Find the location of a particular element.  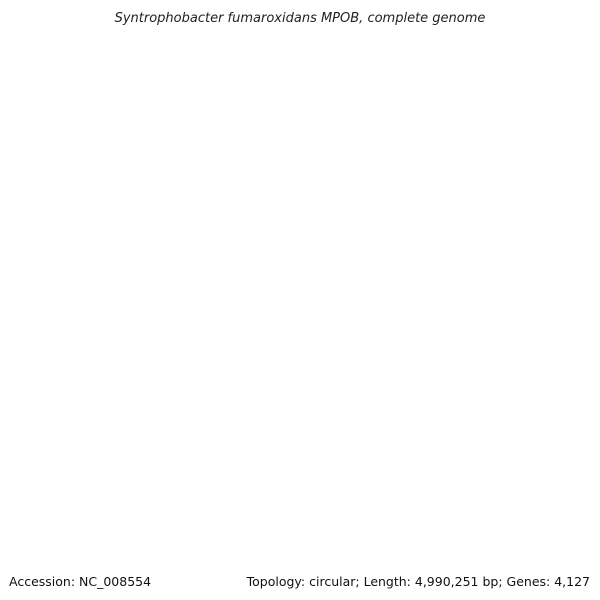

accession-label: Accession: NC_008554 is located at coordinates (80, 581).